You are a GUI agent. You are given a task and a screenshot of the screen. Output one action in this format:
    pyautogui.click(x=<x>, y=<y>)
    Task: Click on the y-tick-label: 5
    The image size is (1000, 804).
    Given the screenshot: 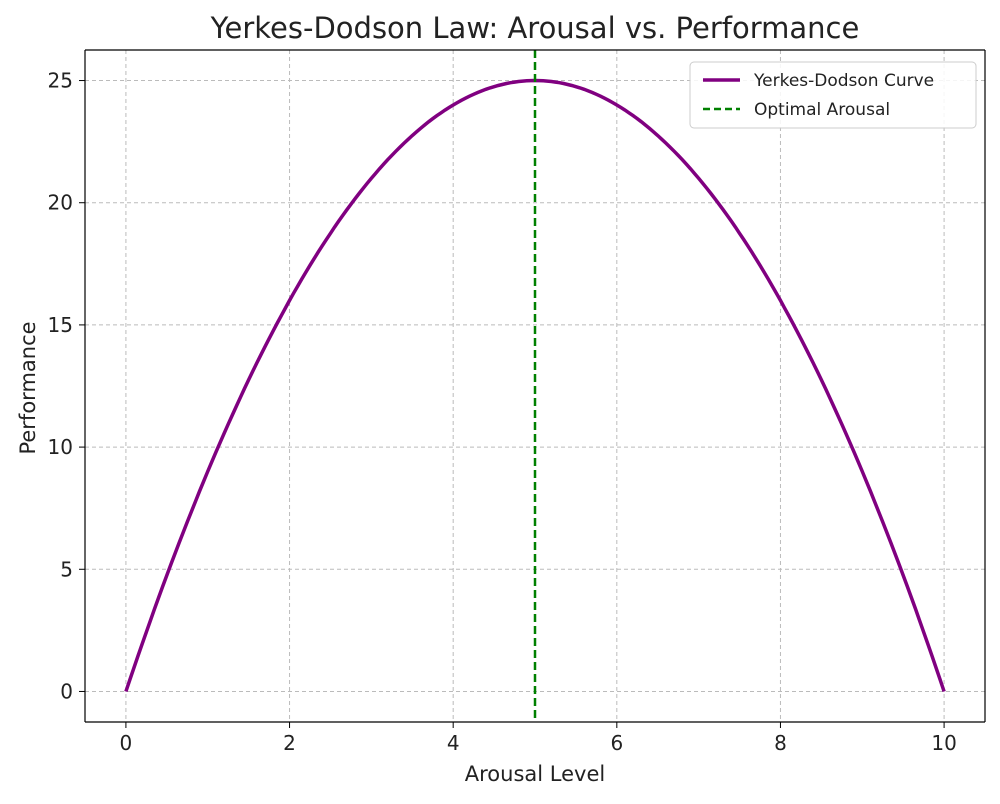 What is the action you would take?
    pyautogui.click(x=66, y=569)
    